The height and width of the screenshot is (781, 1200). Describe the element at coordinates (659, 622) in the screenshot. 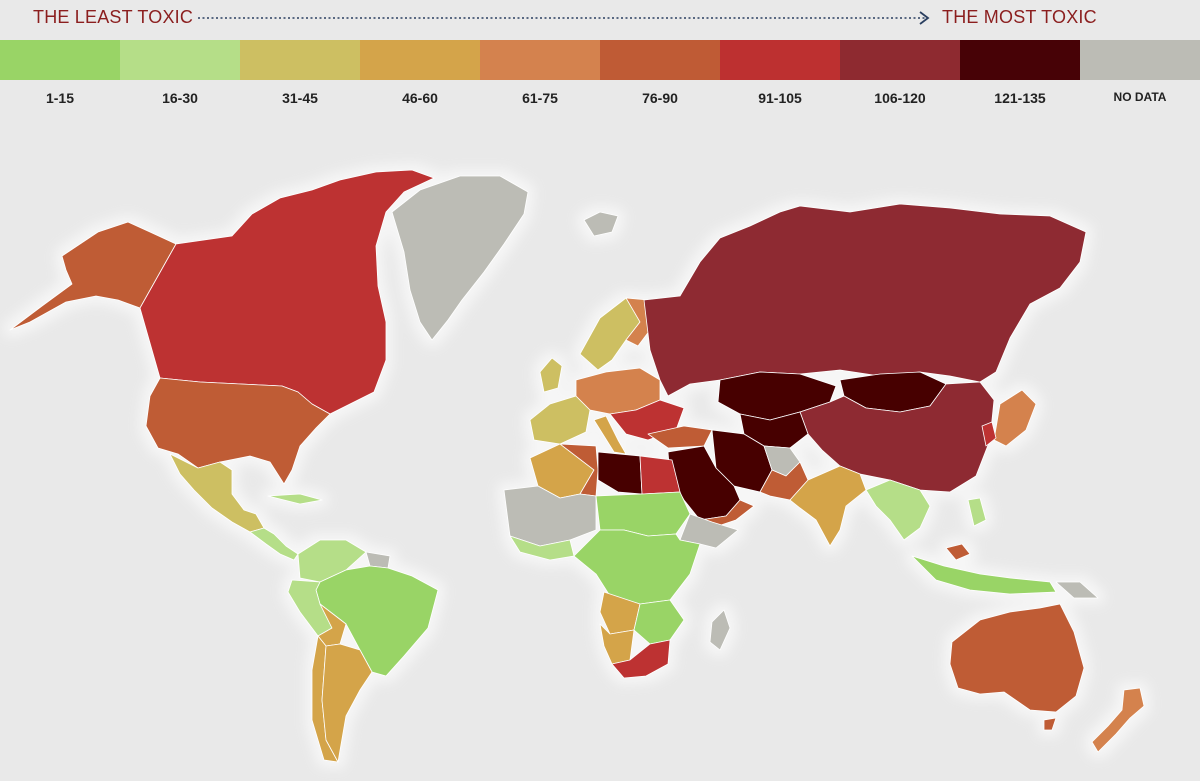

I see `country-southern-africa` at that location.